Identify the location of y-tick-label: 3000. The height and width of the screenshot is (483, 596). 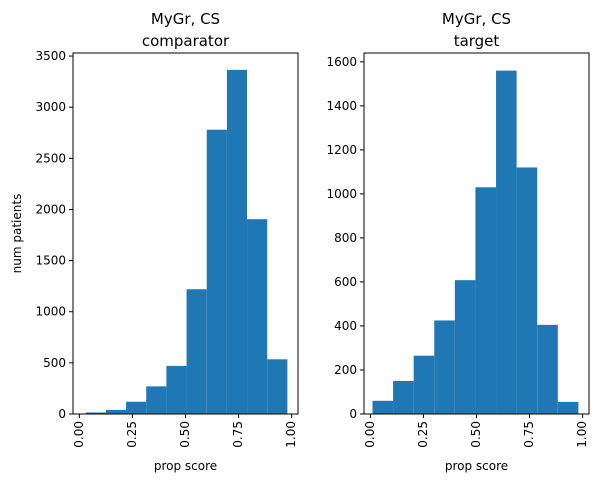
(50, 107).